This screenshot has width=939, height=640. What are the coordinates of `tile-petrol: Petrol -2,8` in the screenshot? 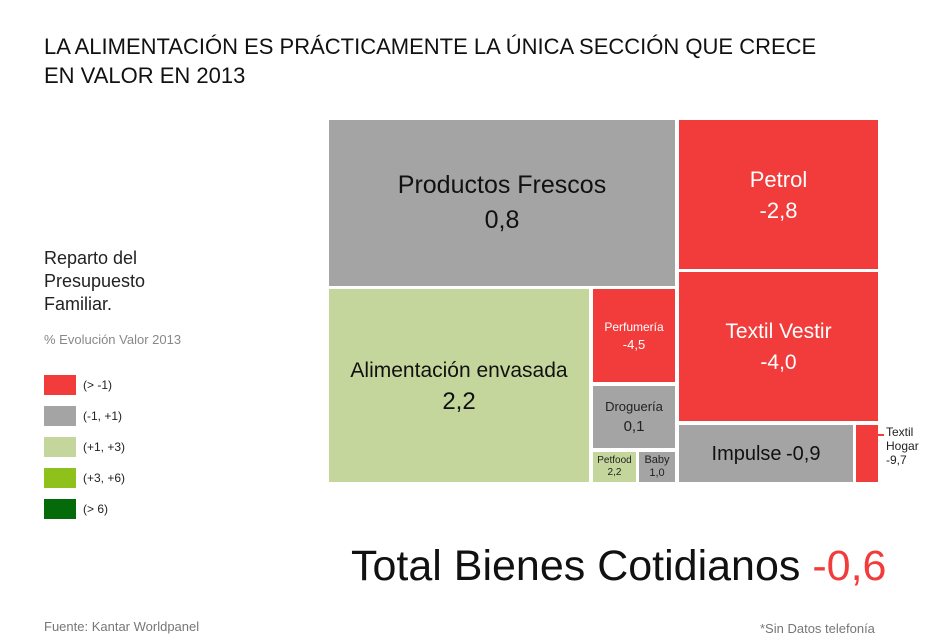 It's located at (778, 194).